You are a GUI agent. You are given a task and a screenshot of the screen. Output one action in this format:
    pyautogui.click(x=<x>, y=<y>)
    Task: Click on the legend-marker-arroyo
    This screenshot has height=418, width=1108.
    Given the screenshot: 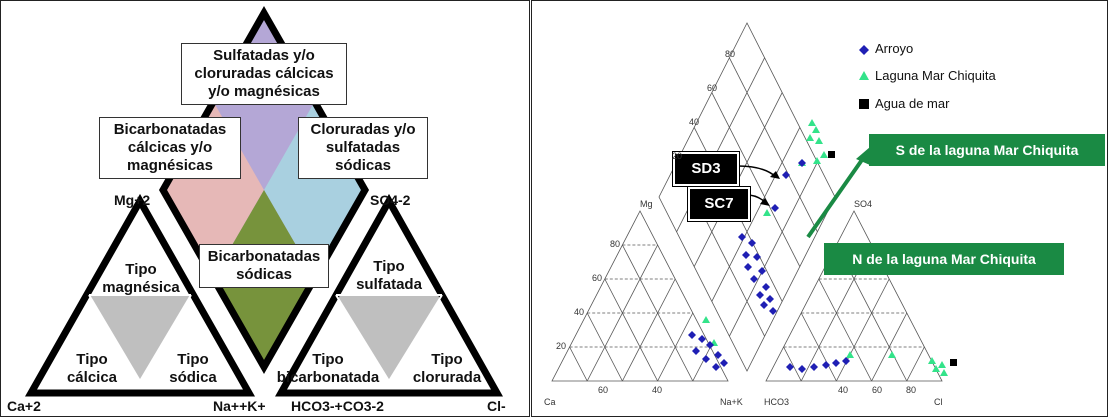 What is the action you would take?
    pyautogui.click(x=864, y=50)
    